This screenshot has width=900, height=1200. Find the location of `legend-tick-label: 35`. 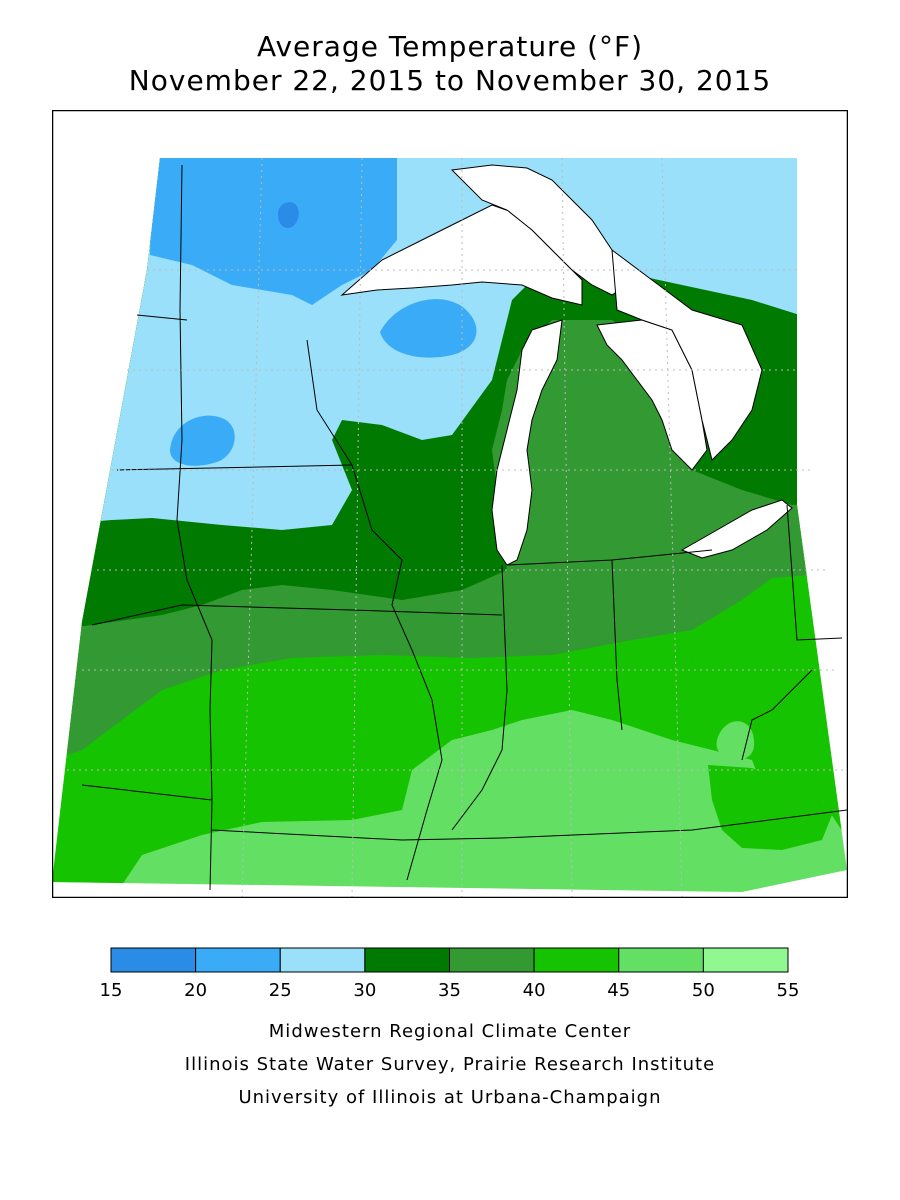

legend-tick-label: 35 is located at coordinates (449, 990).